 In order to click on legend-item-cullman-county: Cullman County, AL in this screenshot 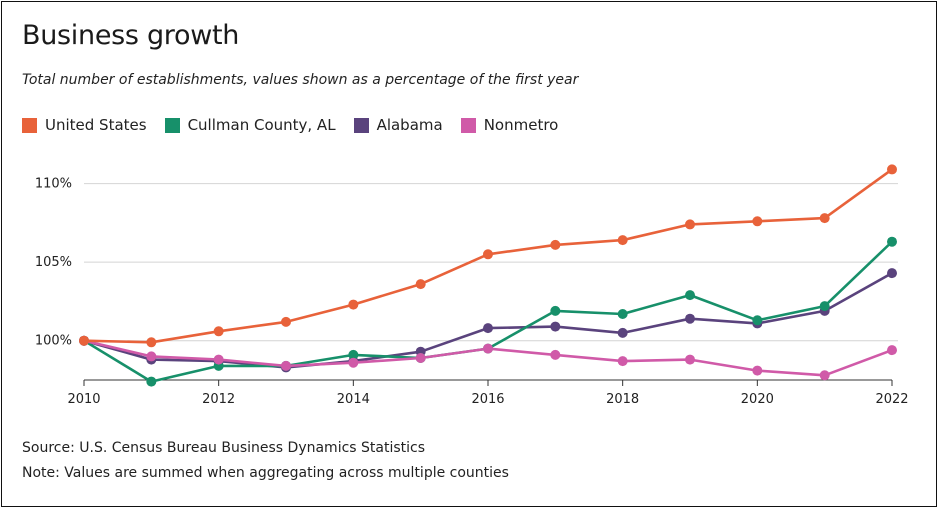, I will do `click(250, 125)`.